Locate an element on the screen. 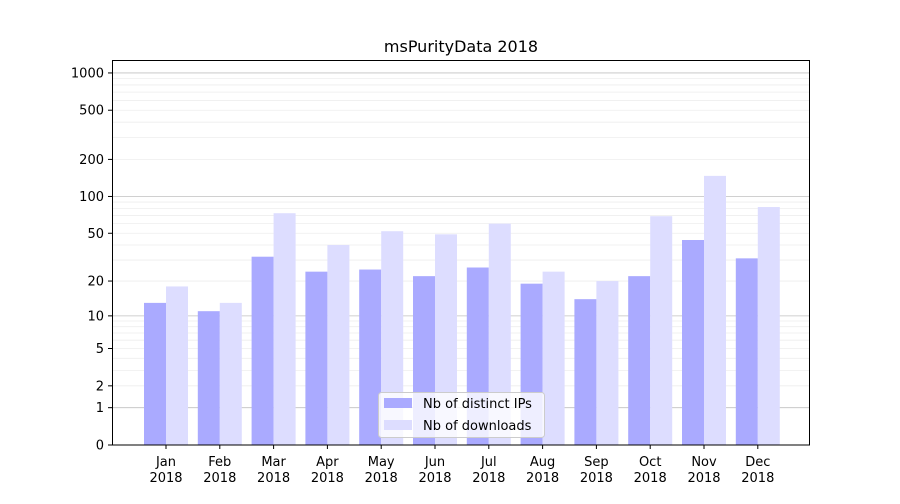 The image size is (900, 504). y-tick-label: 1000 is located at coordinates (87, 73).